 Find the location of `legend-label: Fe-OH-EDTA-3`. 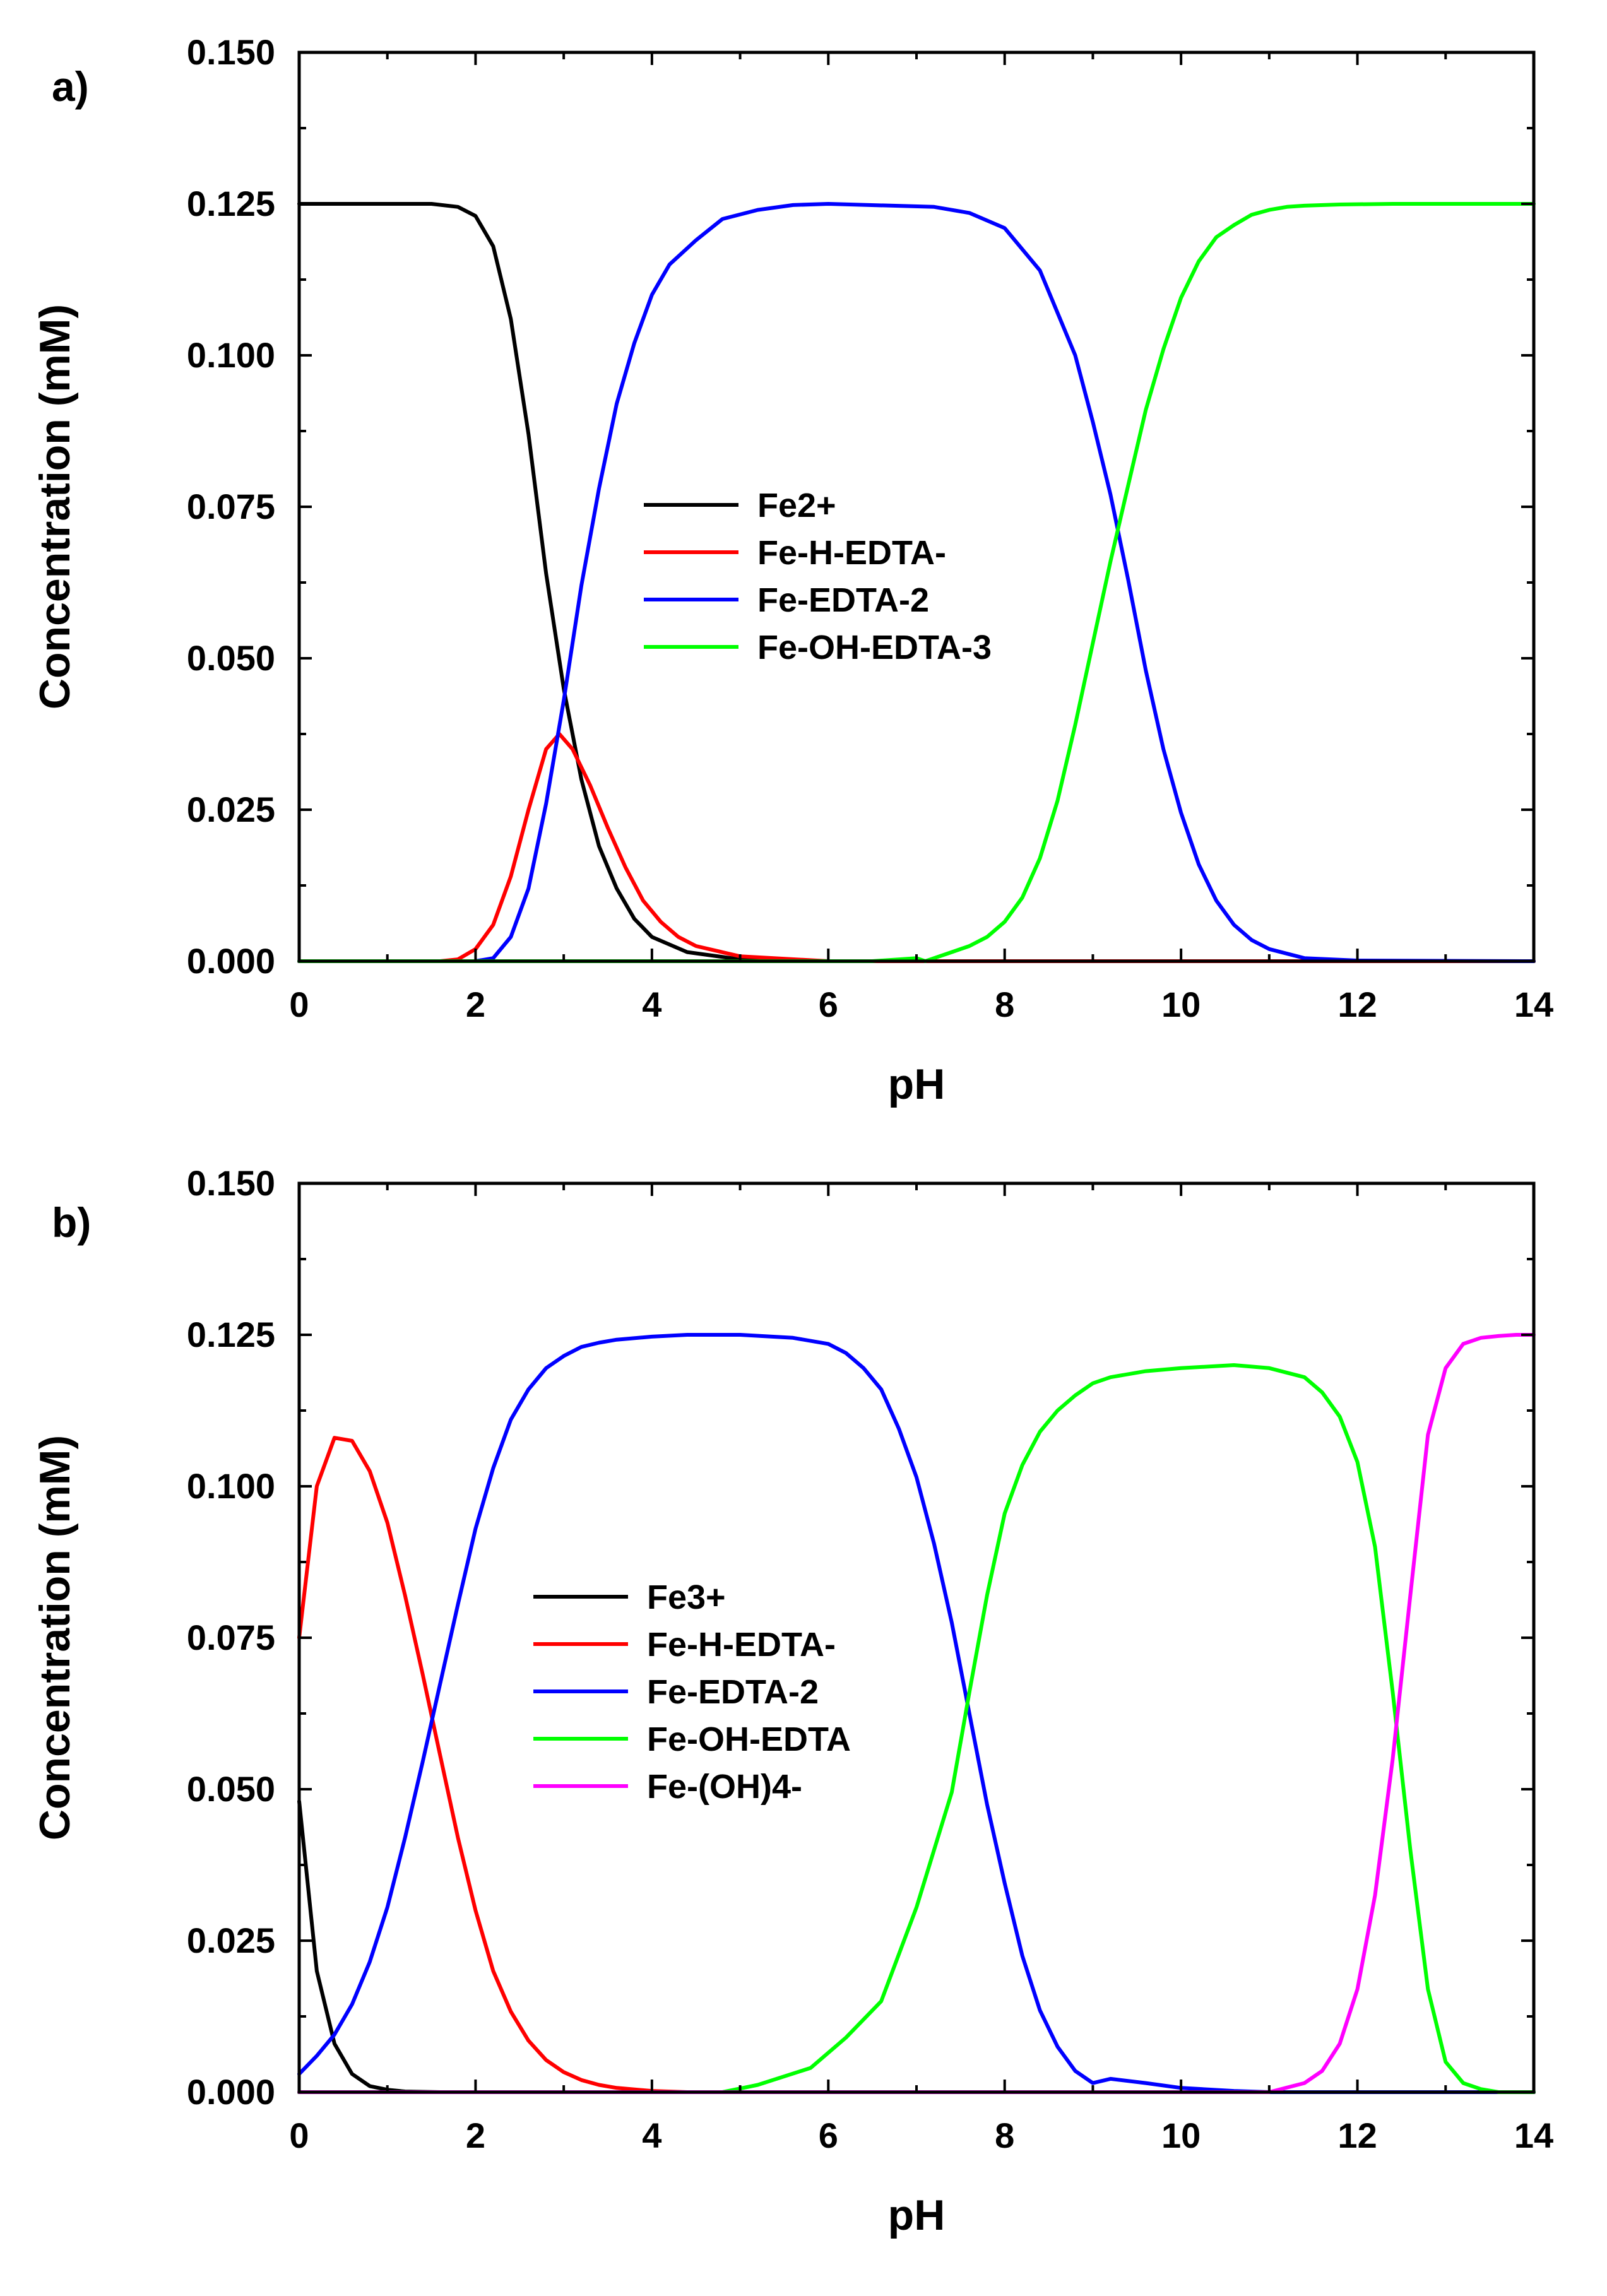

legend-label: Fe-OH-EDTA-3 is located at coordinates (874, 647).